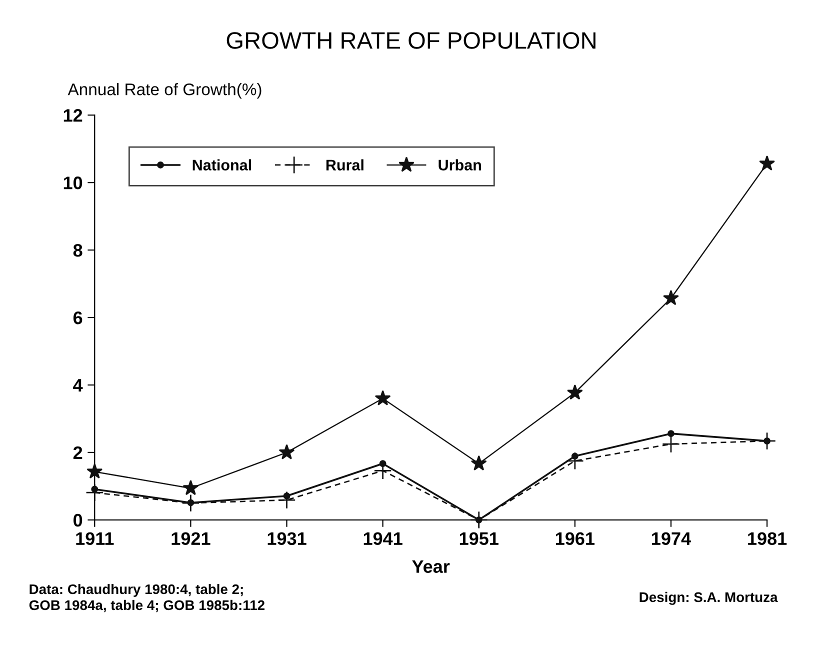 The height and width of the screenshot is (654, 823). I want to click on y-tick-label: 12, so click(73, 115).